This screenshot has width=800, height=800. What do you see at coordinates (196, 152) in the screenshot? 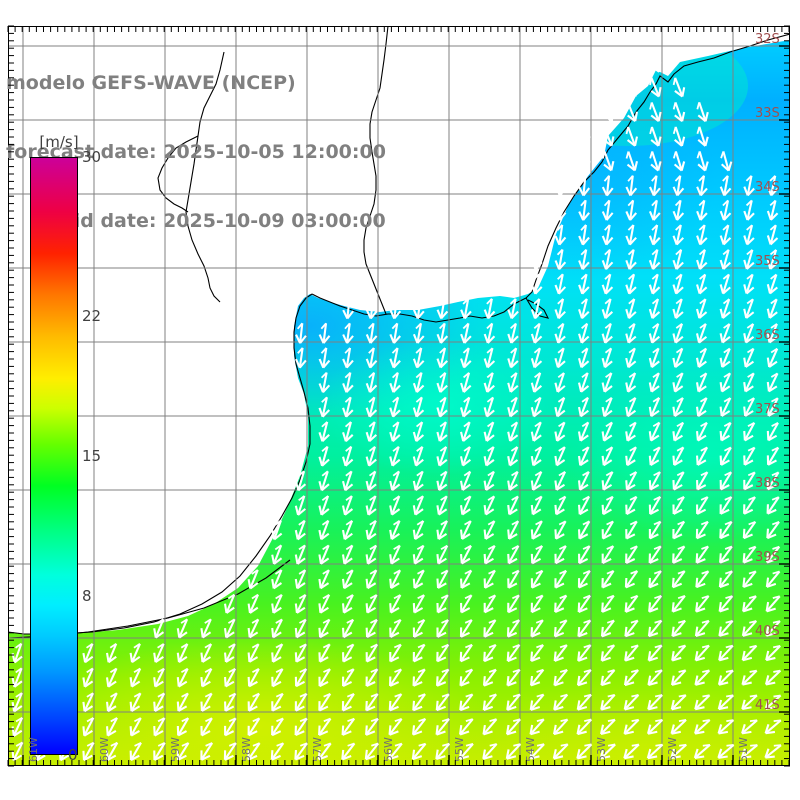
I see `title-line-forecast-date: forecast date: 2025-10-05 12:00:00` at bounding box center [196, 152].